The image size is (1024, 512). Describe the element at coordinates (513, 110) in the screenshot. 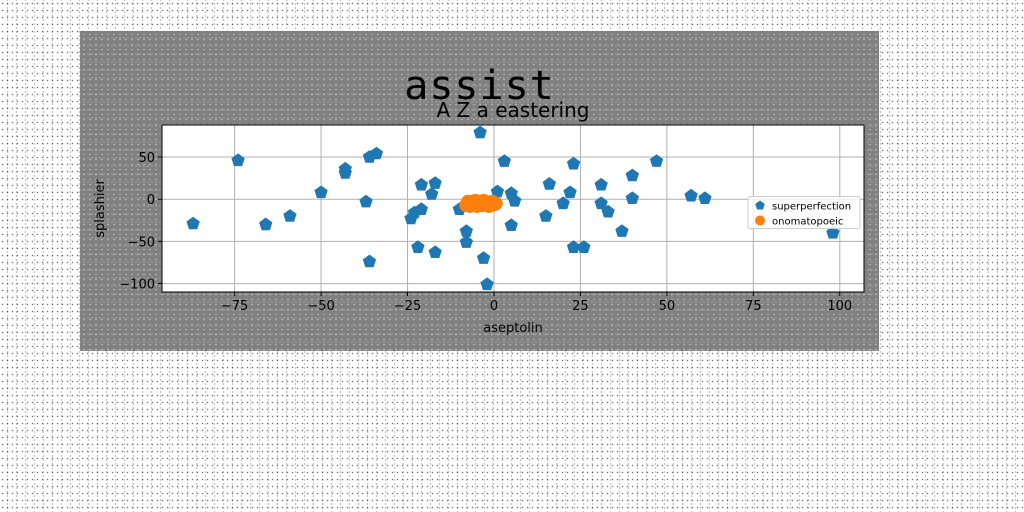

I see `chart-title: A Z a eastering` at that location.